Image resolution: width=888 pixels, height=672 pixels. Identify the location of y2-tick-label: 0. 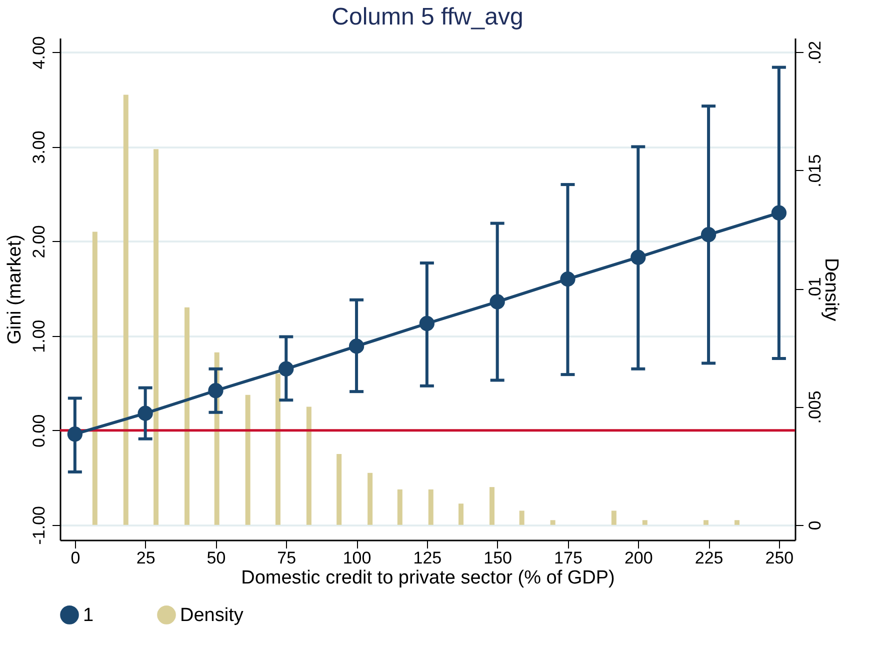
(815, 525).